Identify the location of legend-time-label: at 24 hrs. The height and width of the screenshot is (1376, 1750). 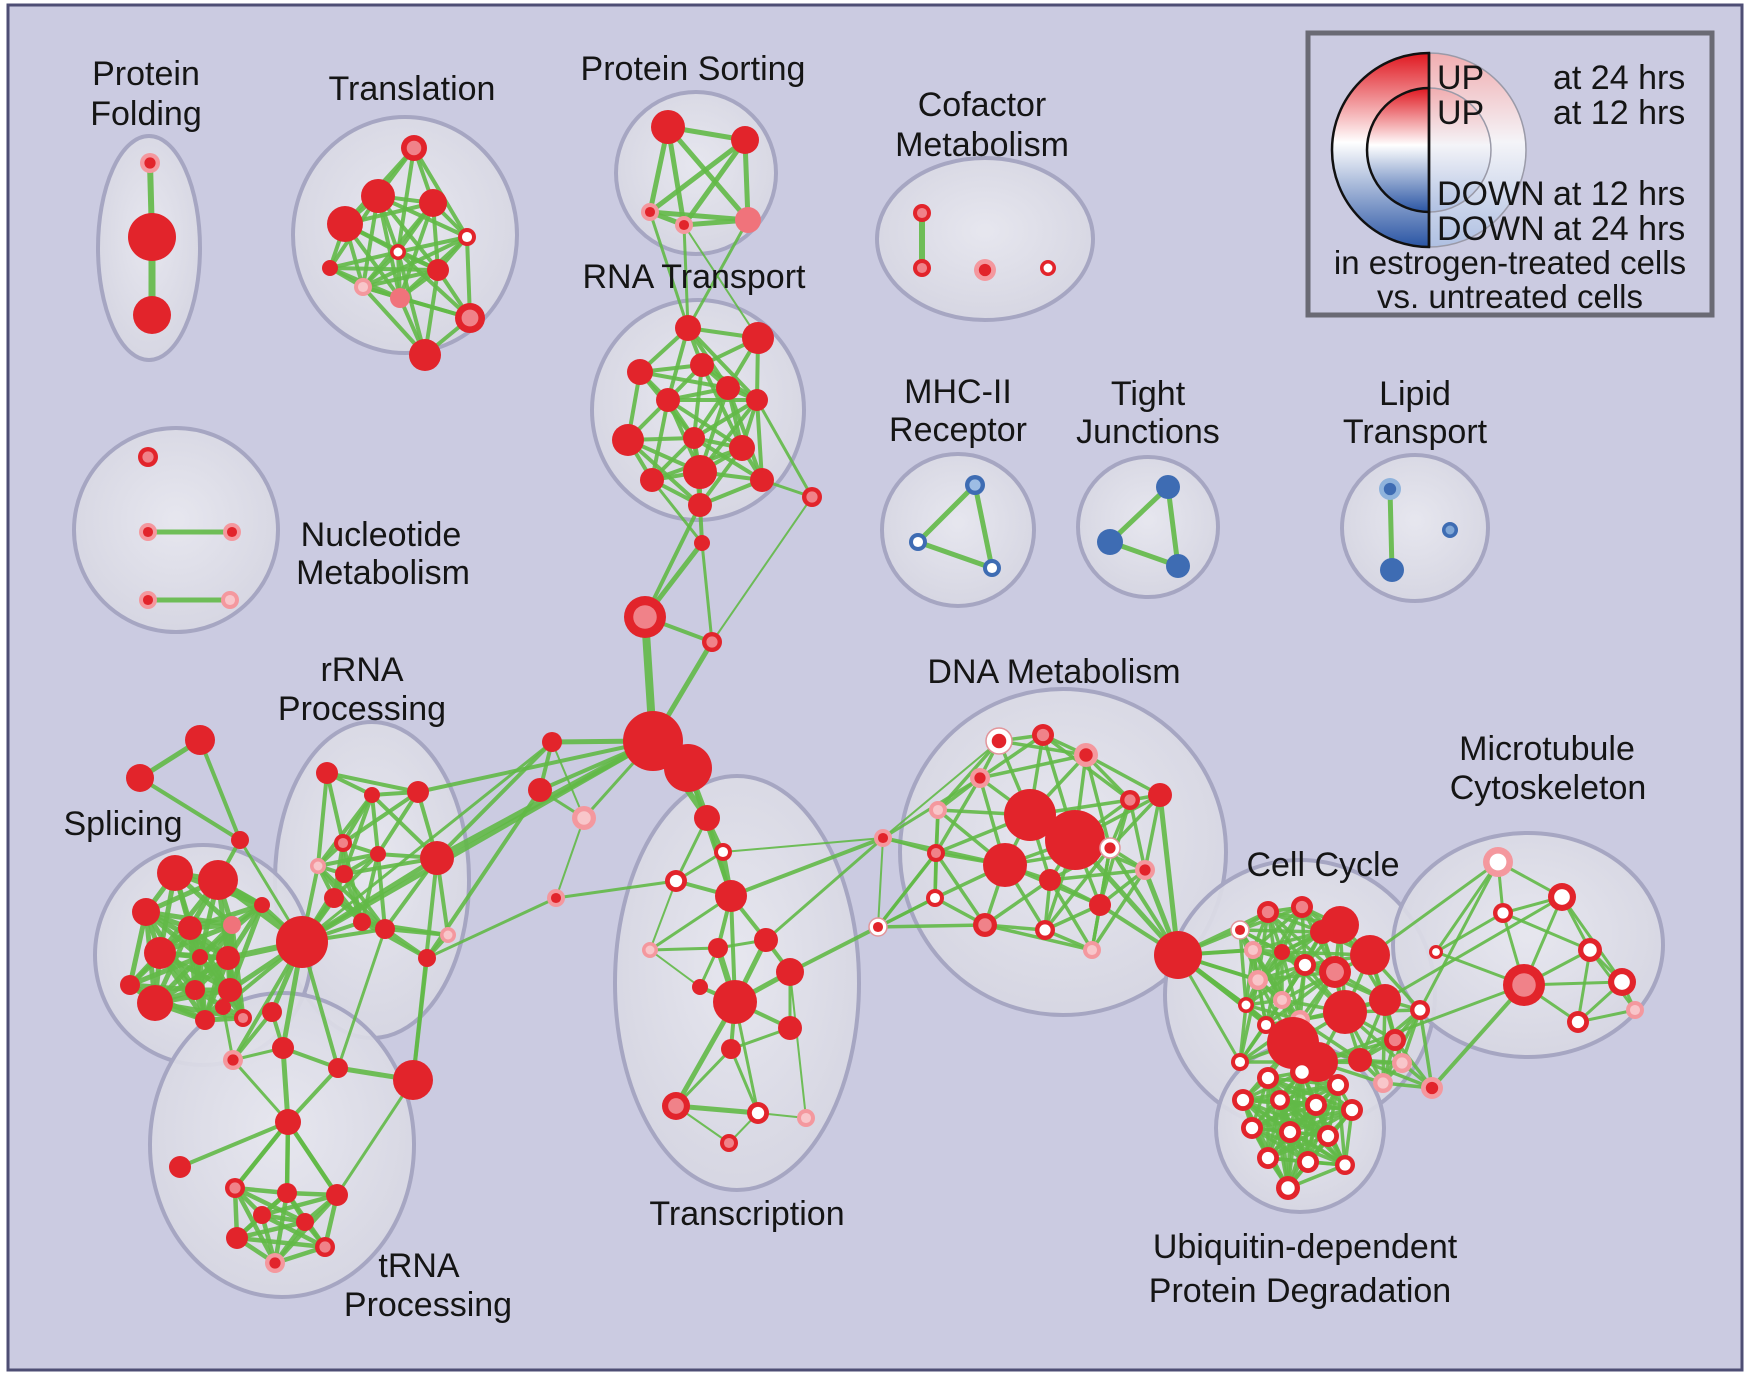
(1619, 78).